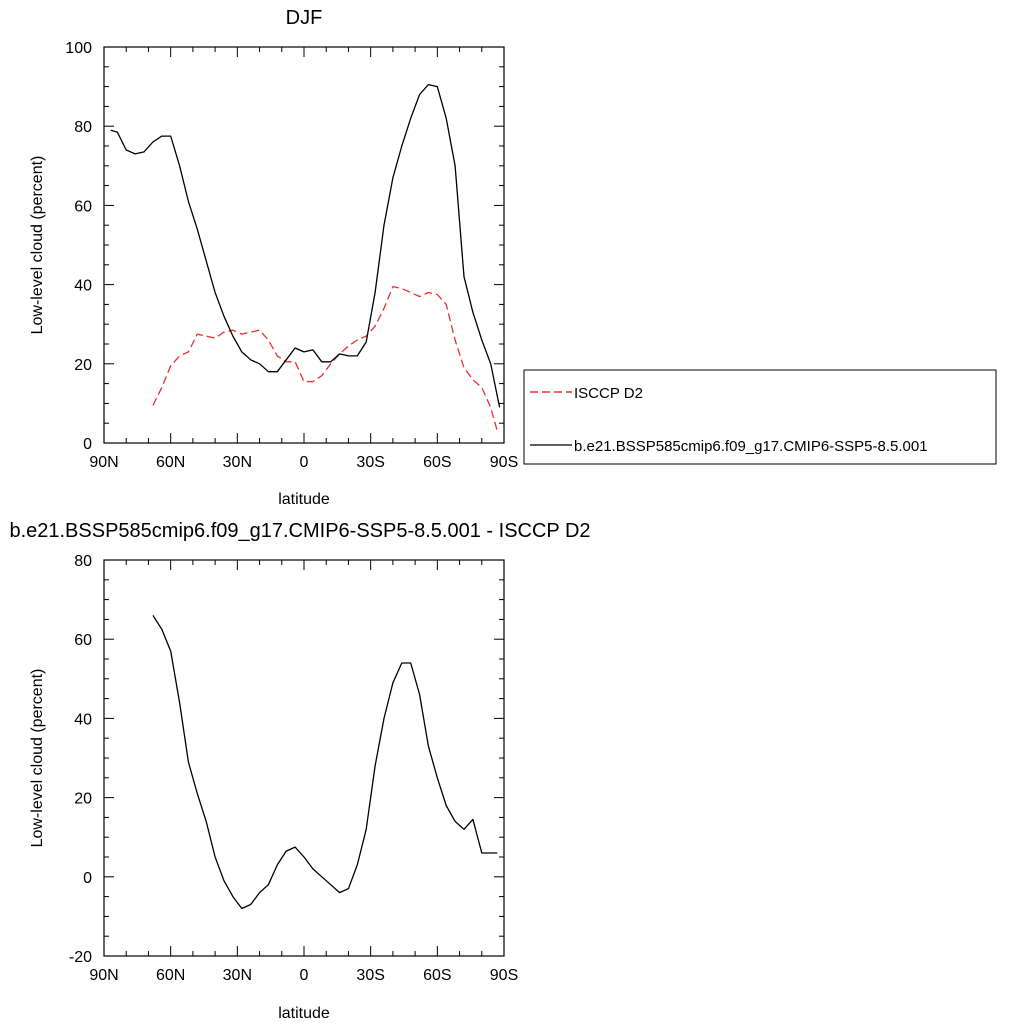 The image size is (1024, 1024). What do you see at coordinates (78, 48) in the screenshot?
I see `y-tick-label: 100` at bounding box center [78, 48].